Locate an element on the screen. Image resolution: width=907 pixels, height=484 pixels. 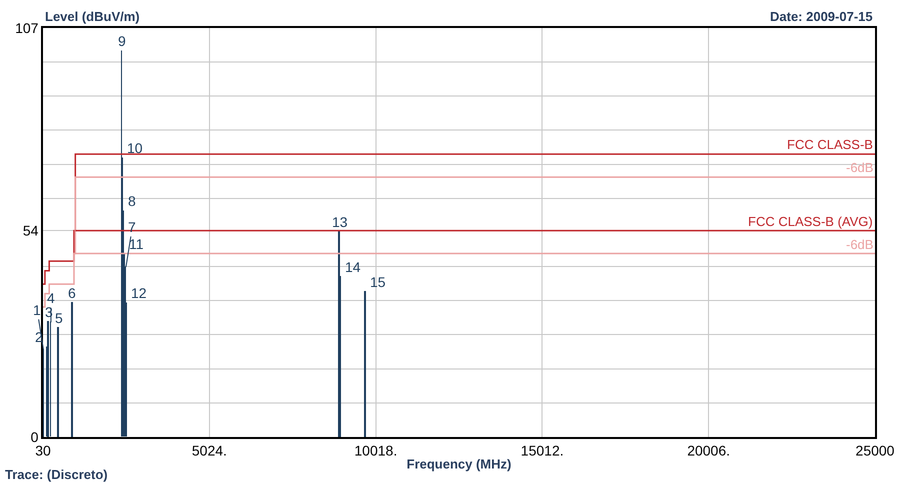
text: Date: 2009-07-15 is located at coordinates (821, 16).